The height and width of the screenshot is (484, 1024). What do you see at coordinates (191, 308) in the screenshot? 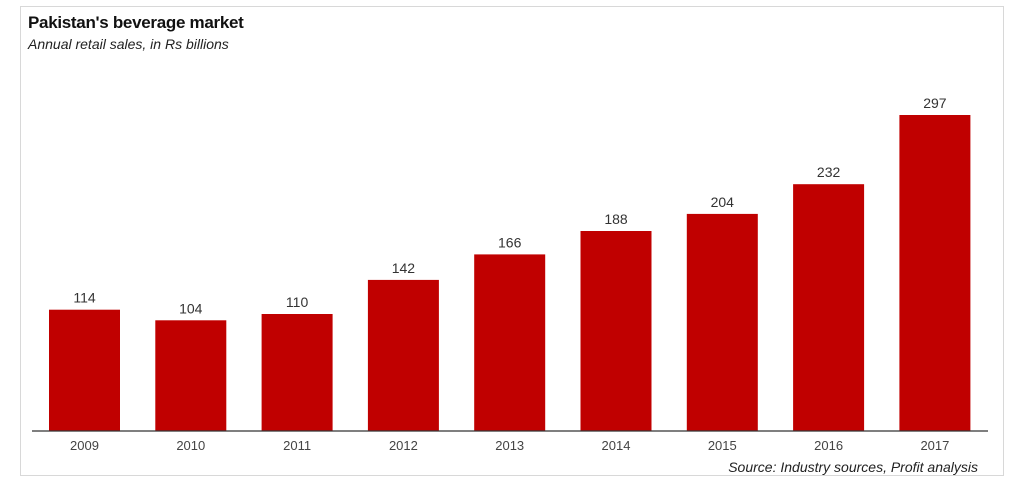
I see `value-label-2010: 104` at bounding box center [191, 308].